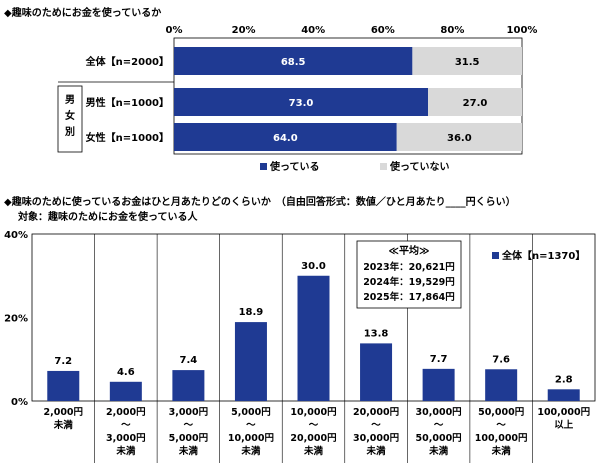 The width and height of the screenshot is (599, 466). What do you see at coordinates (419, 166) in the screenshot?
I see `legend-label: 使っていない` at bounding box center [419, 166].